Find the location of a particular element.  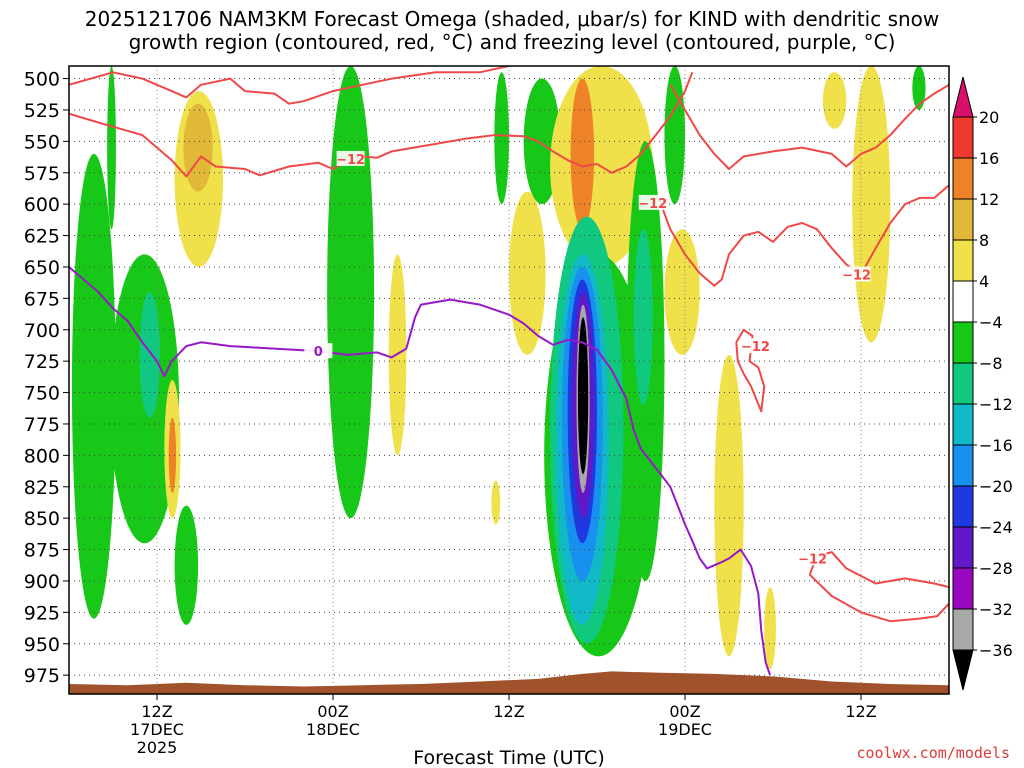

colorbar-label: −16 is located at coordinates (996, 445).